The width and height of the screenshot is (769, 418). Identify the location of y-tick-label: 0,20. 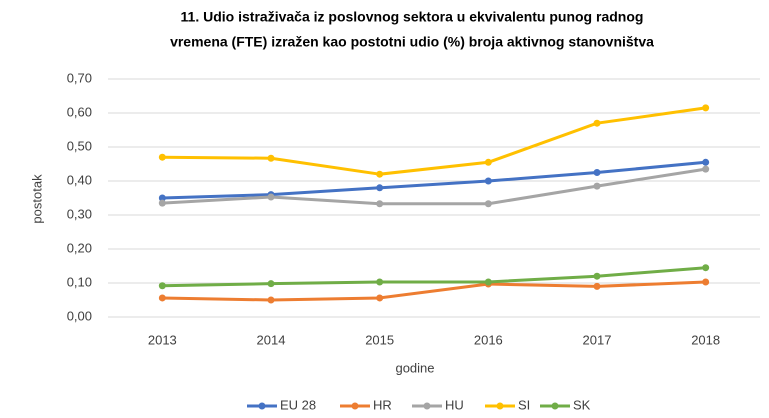
(79, 247).